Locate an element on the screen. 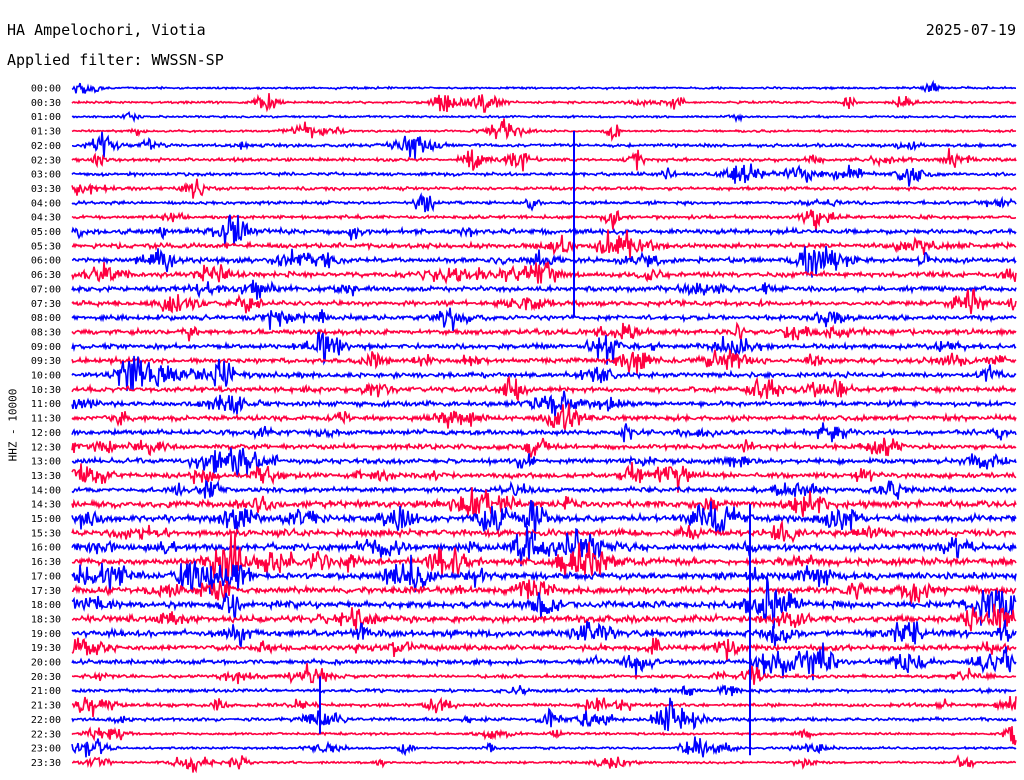 The height and width of the screenshot is (780, 1024). time-tick-label: 08:00 is located at coordinates (46, 318).